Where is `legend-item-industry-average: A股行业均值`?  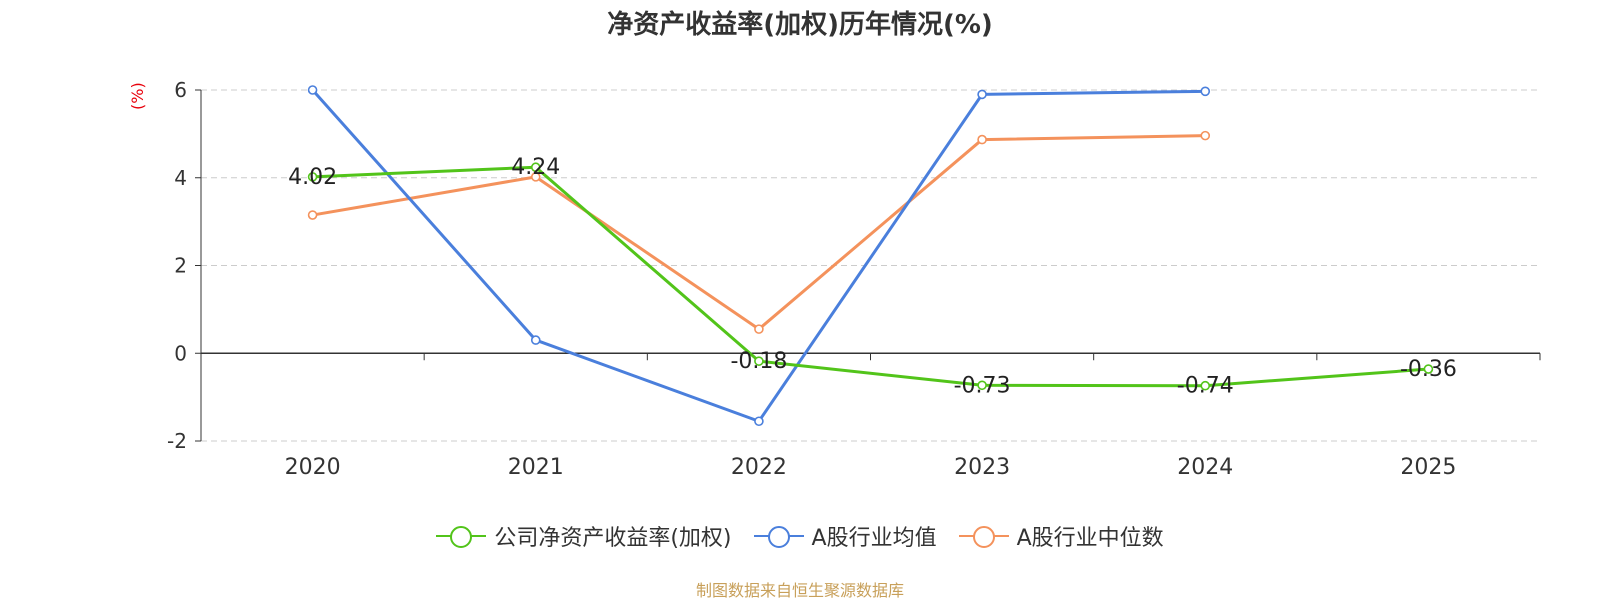
legend-item-industry-average: A股行业均值 is located at coordinates (845, 536).